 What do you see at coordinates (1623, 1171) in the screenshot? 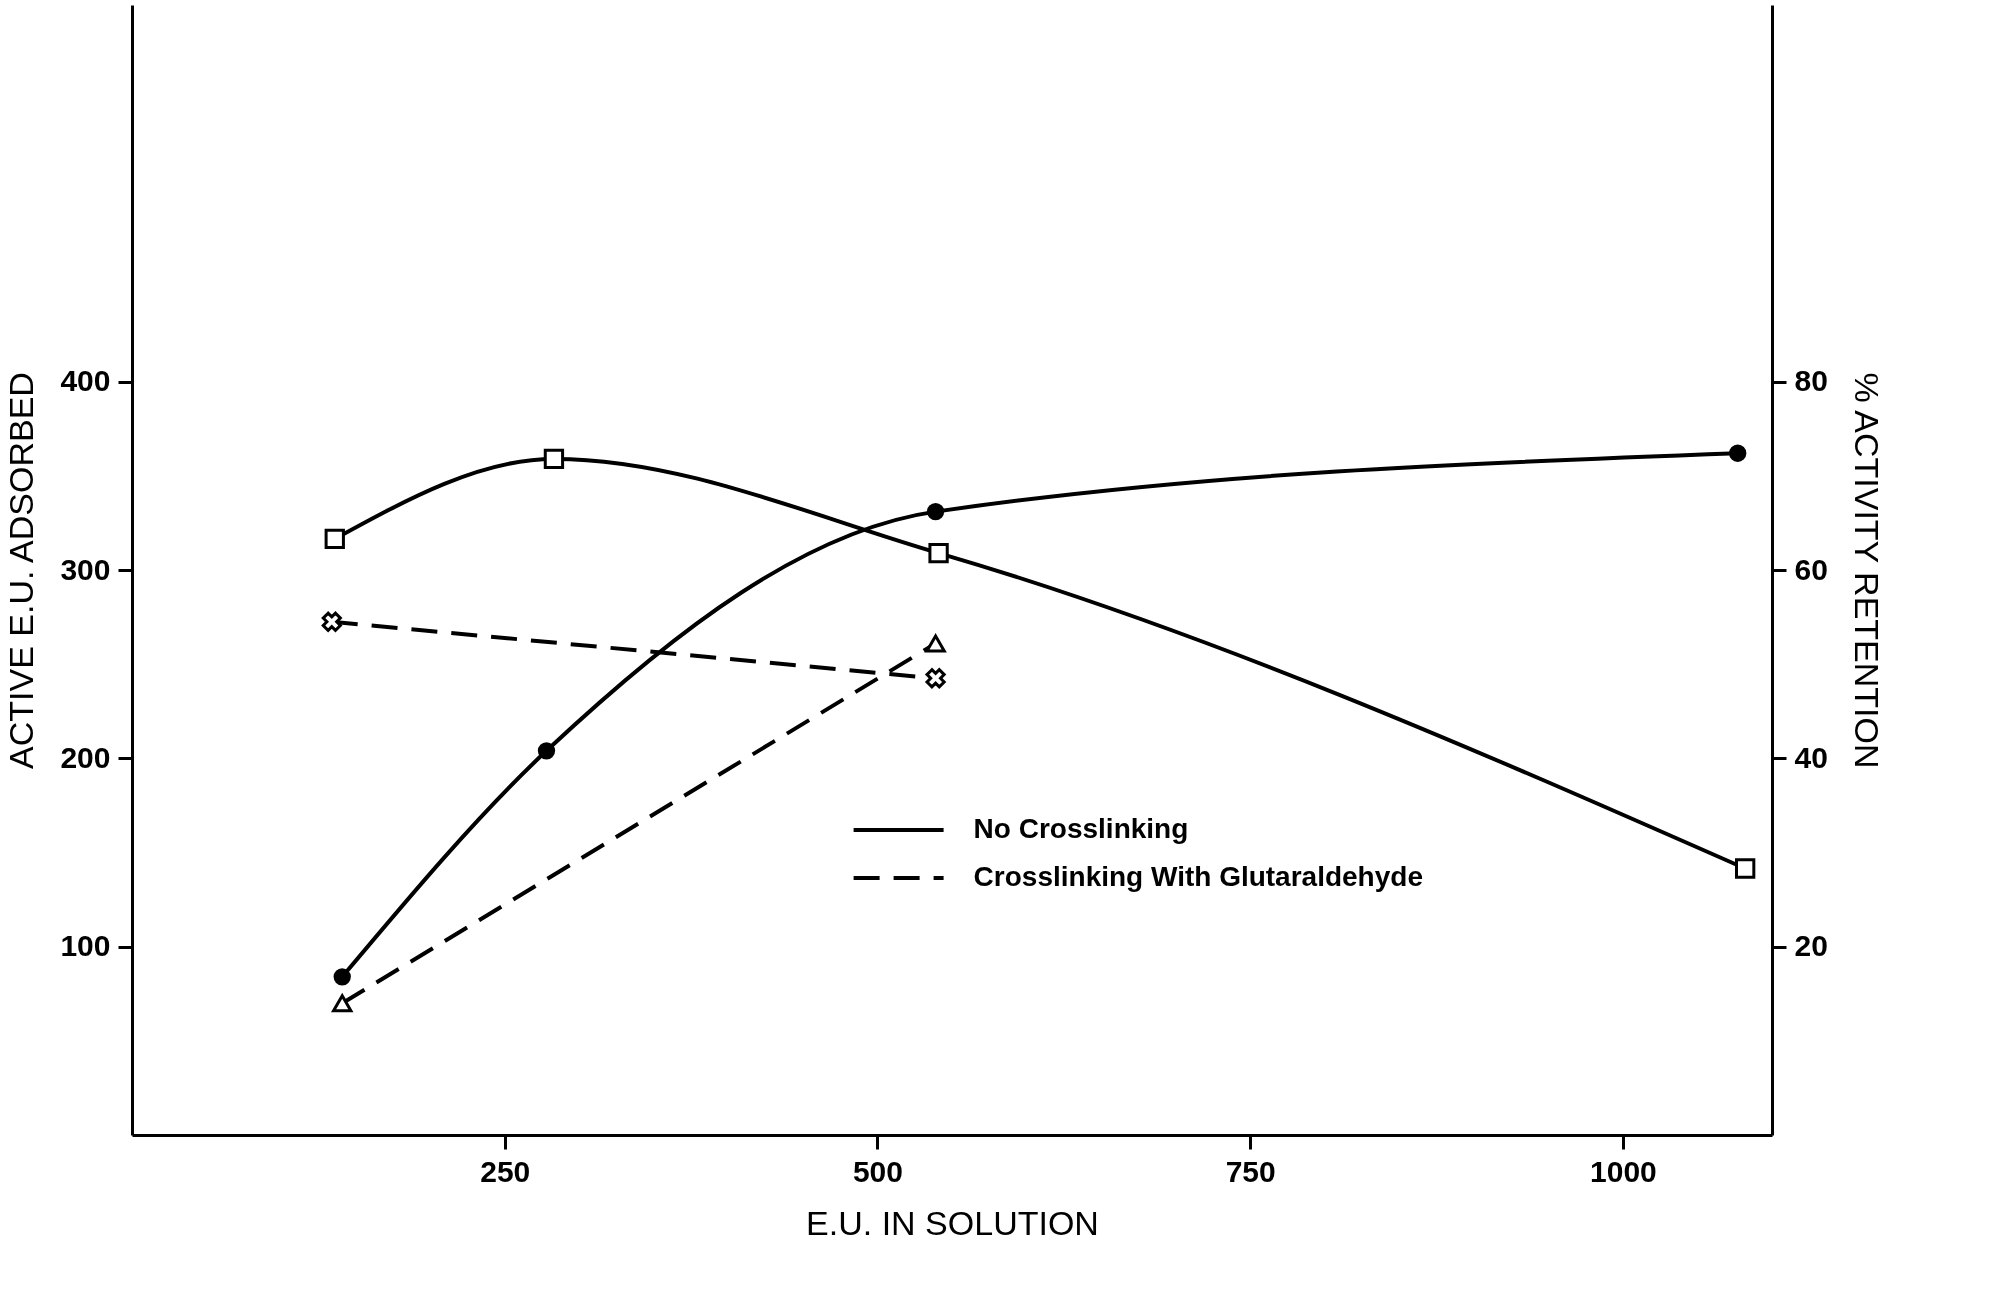
I see `x-tick-label: 1000` at bounding box center [1623, 1171].